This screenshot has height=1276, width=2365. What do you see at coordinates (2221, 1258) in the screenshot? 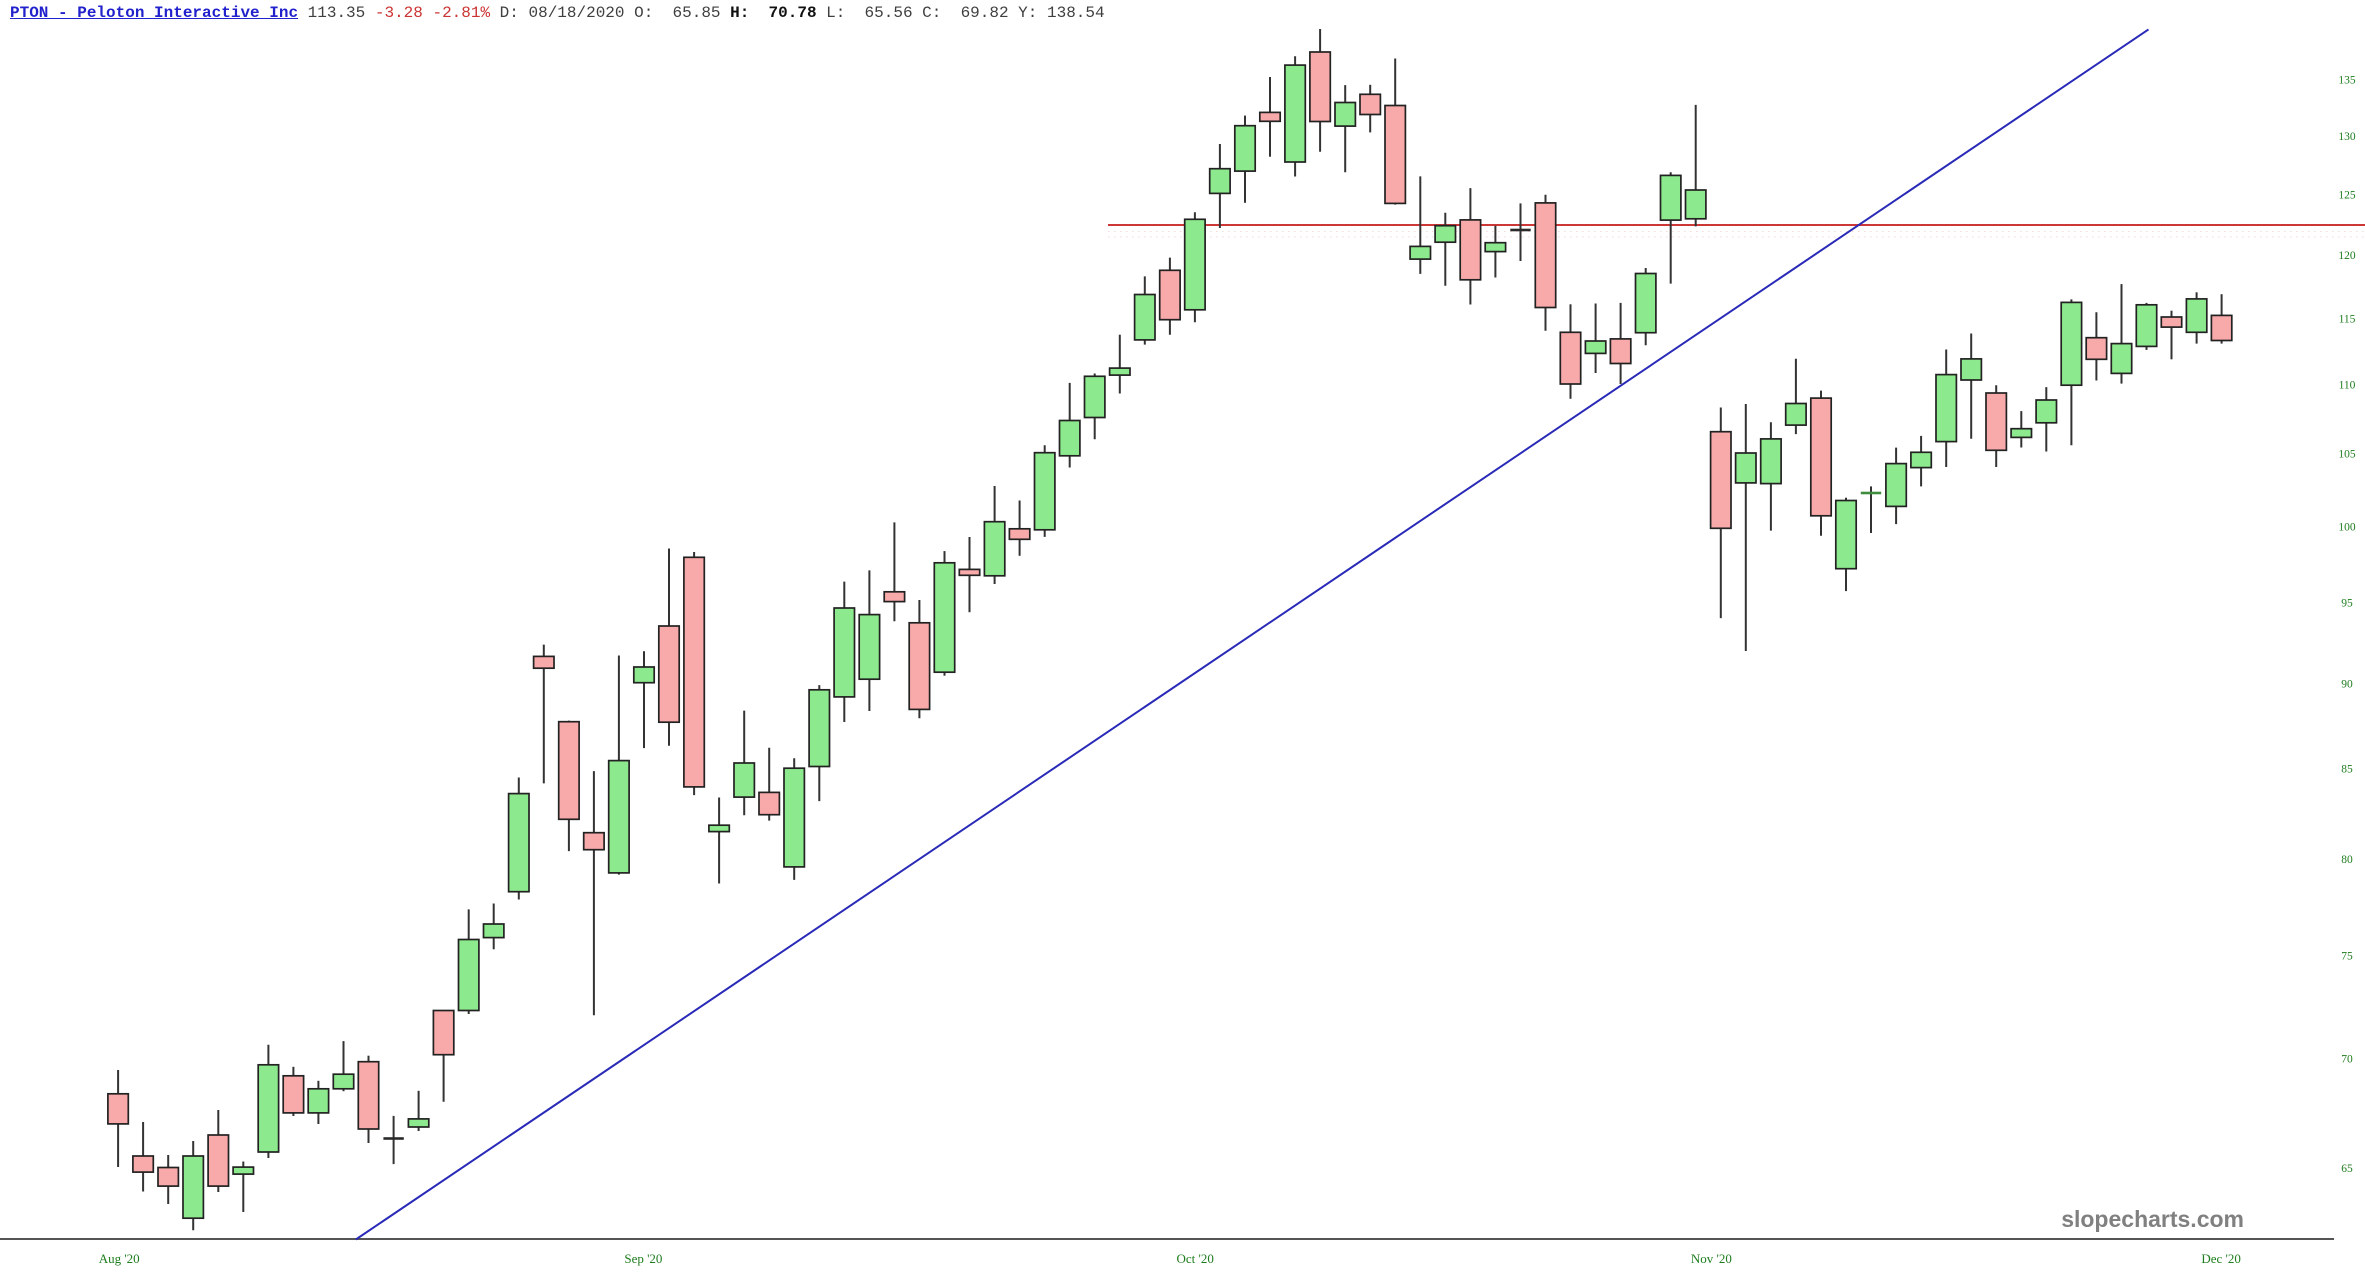
I see `svg-text: Dec '20` at bounding box center [2221, 1258].